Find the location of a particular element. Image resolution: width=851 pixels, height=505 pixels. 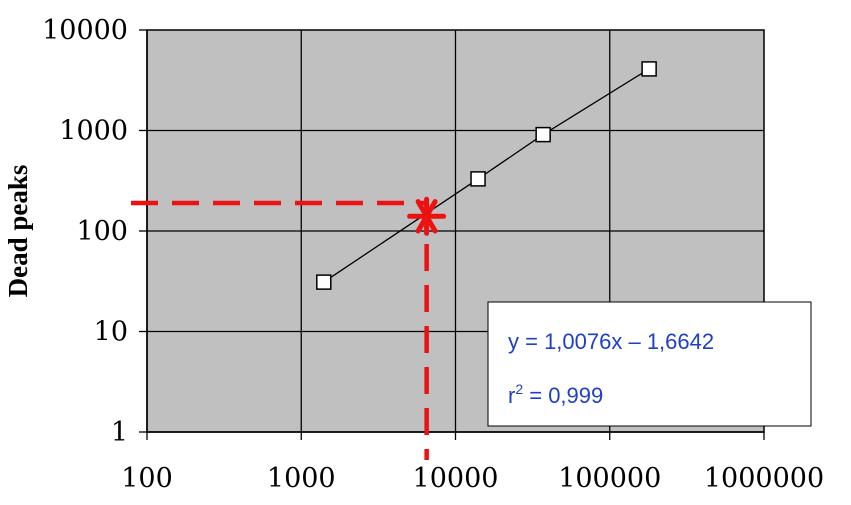

x-tick-labels: 100 1000 10000 100000 1000000 is located at coordinates (472, 478).